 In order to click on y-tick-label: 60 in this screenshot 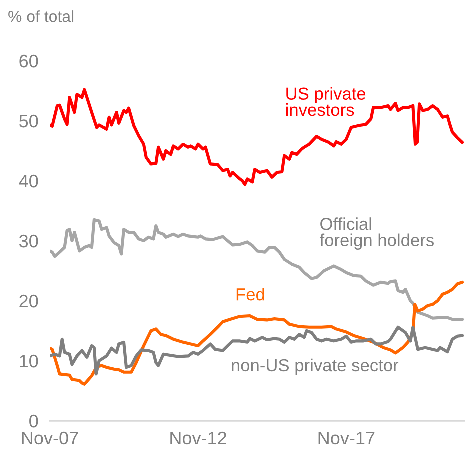, I will do `click(29, 61)`.